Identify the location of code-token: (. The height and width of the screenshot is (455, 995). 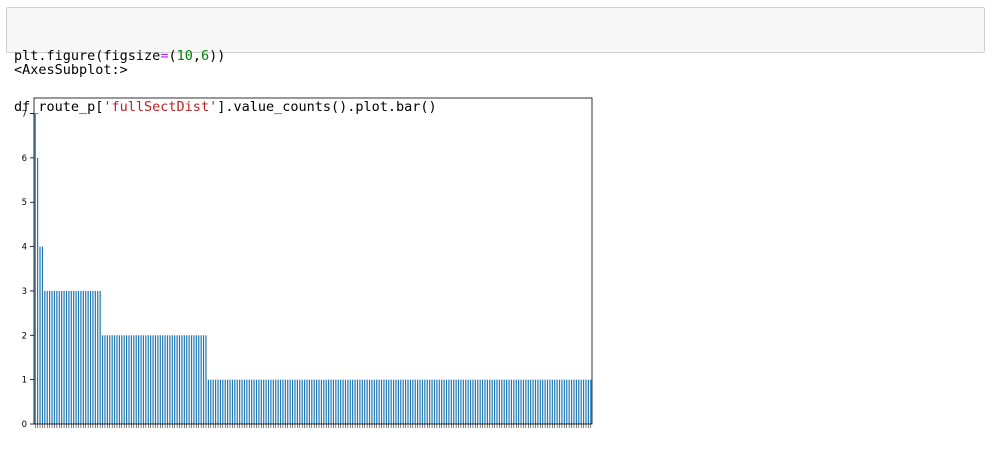
(172, 56).